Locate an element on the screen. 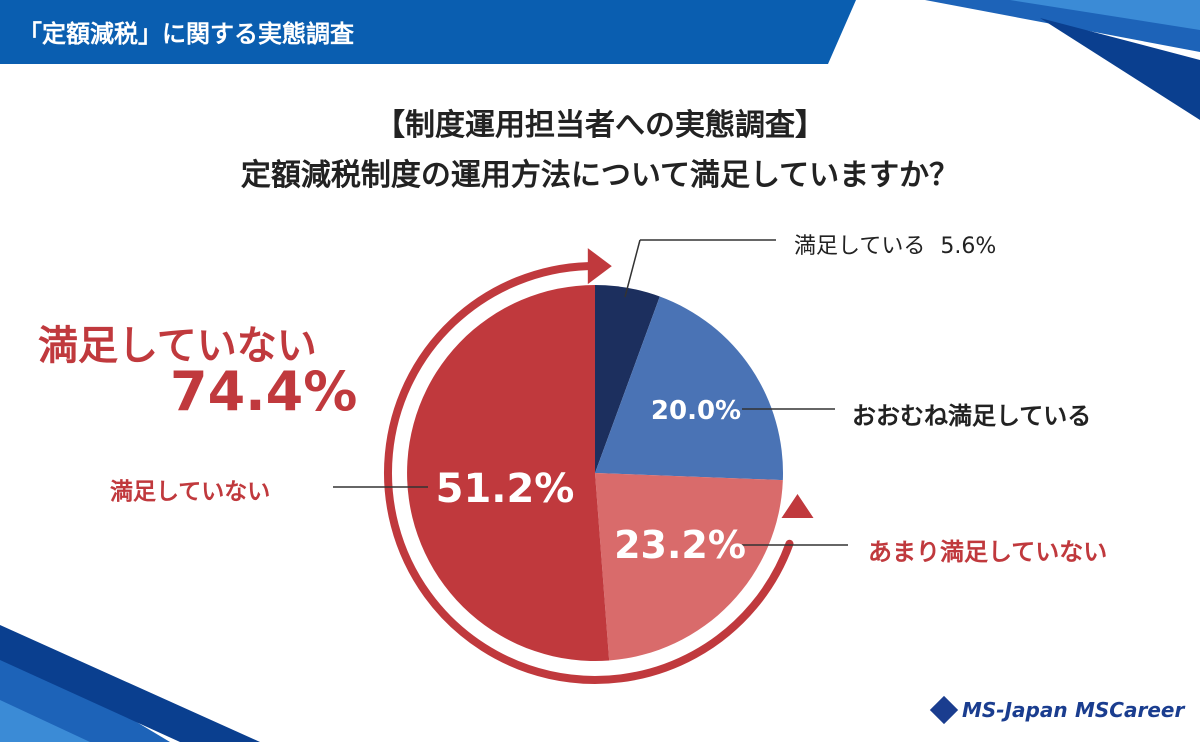 The width and height of the screenshot is (1200, 742). header-label: 「定額減税」に関する実態調査 is located at coordinates (186, 34).